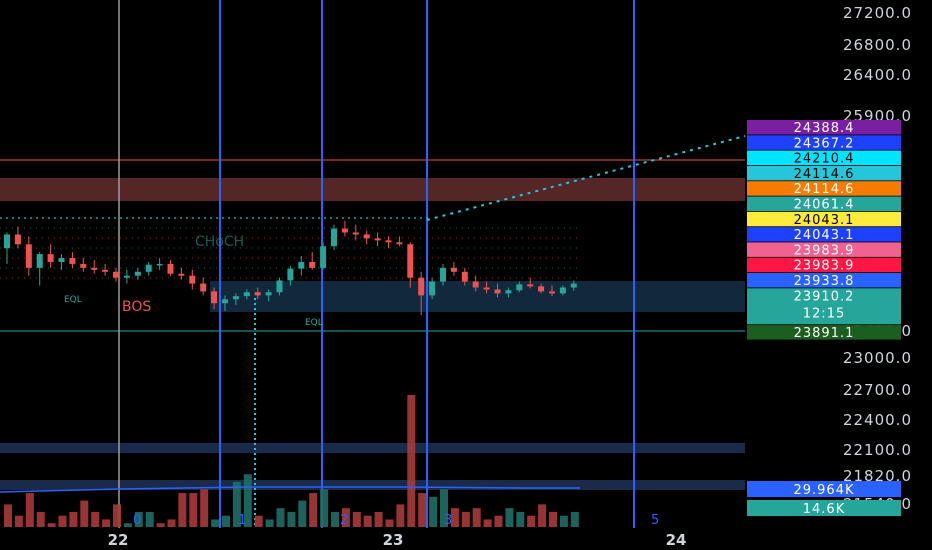  Describe the element at coordinates (372, 485) in the screenshot. I see `volume-band-lower` at that location.